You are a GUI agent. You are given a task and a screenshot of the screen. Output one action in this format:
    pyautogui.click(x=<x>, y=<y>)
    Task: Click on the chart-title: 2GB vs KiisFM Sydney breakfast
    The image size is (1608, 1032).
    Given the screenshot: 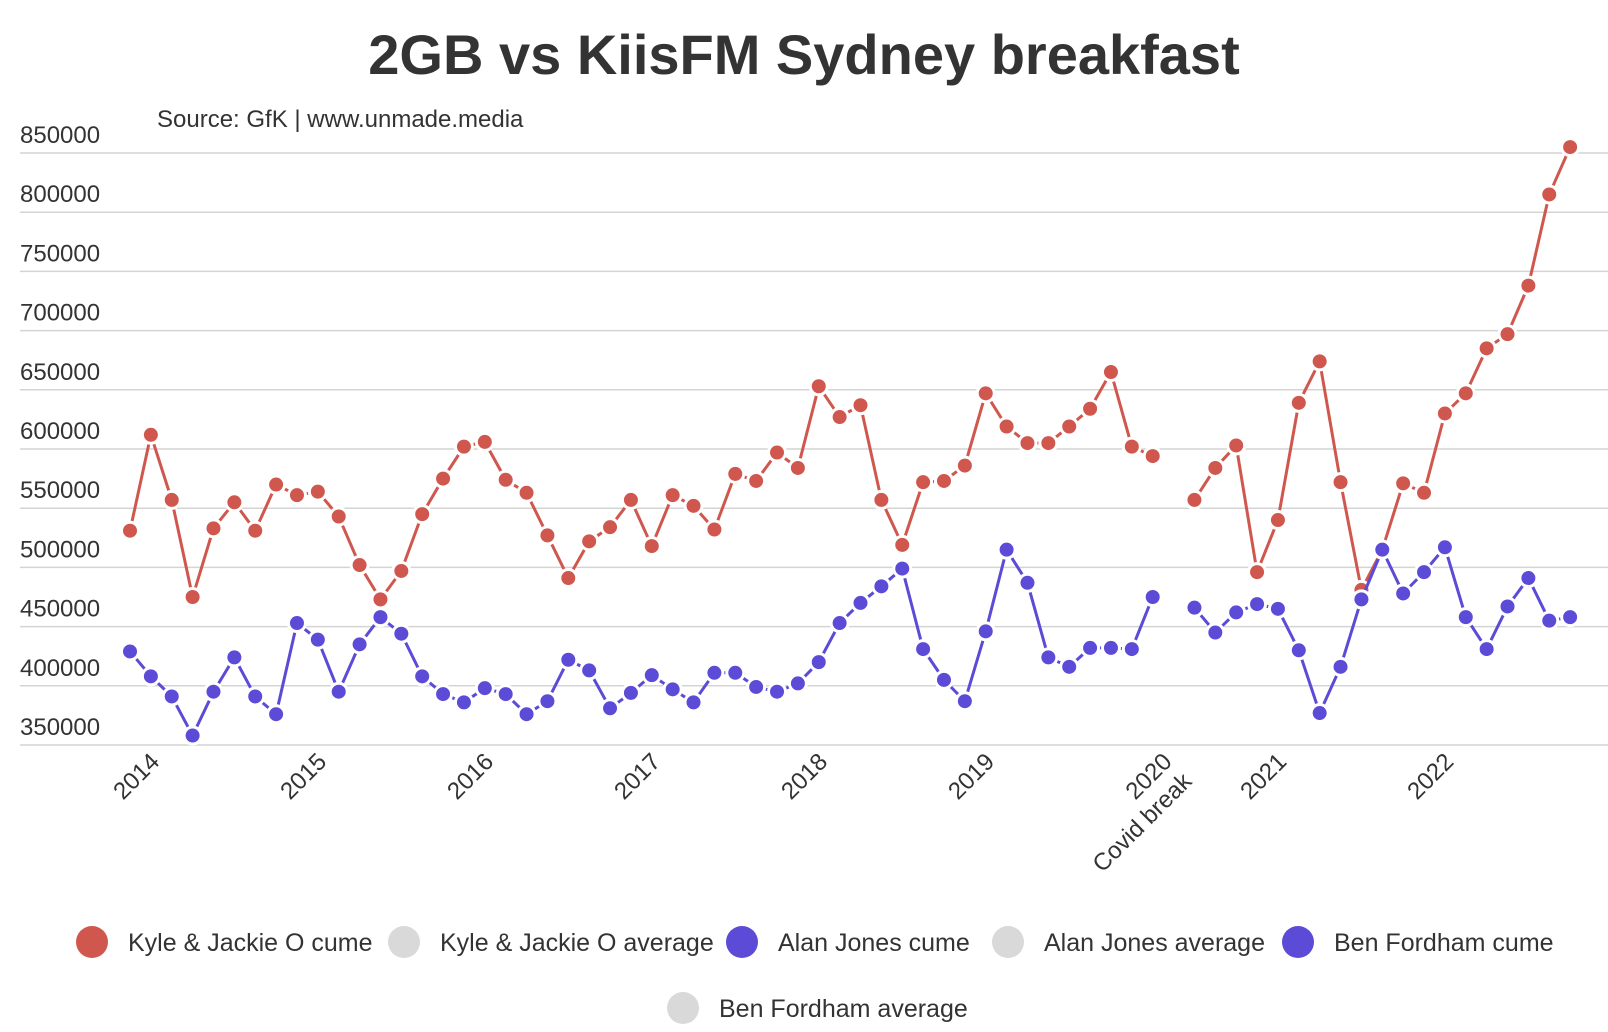 What is the action you would take?
    pyautogui.click(x=804, y=54)
    